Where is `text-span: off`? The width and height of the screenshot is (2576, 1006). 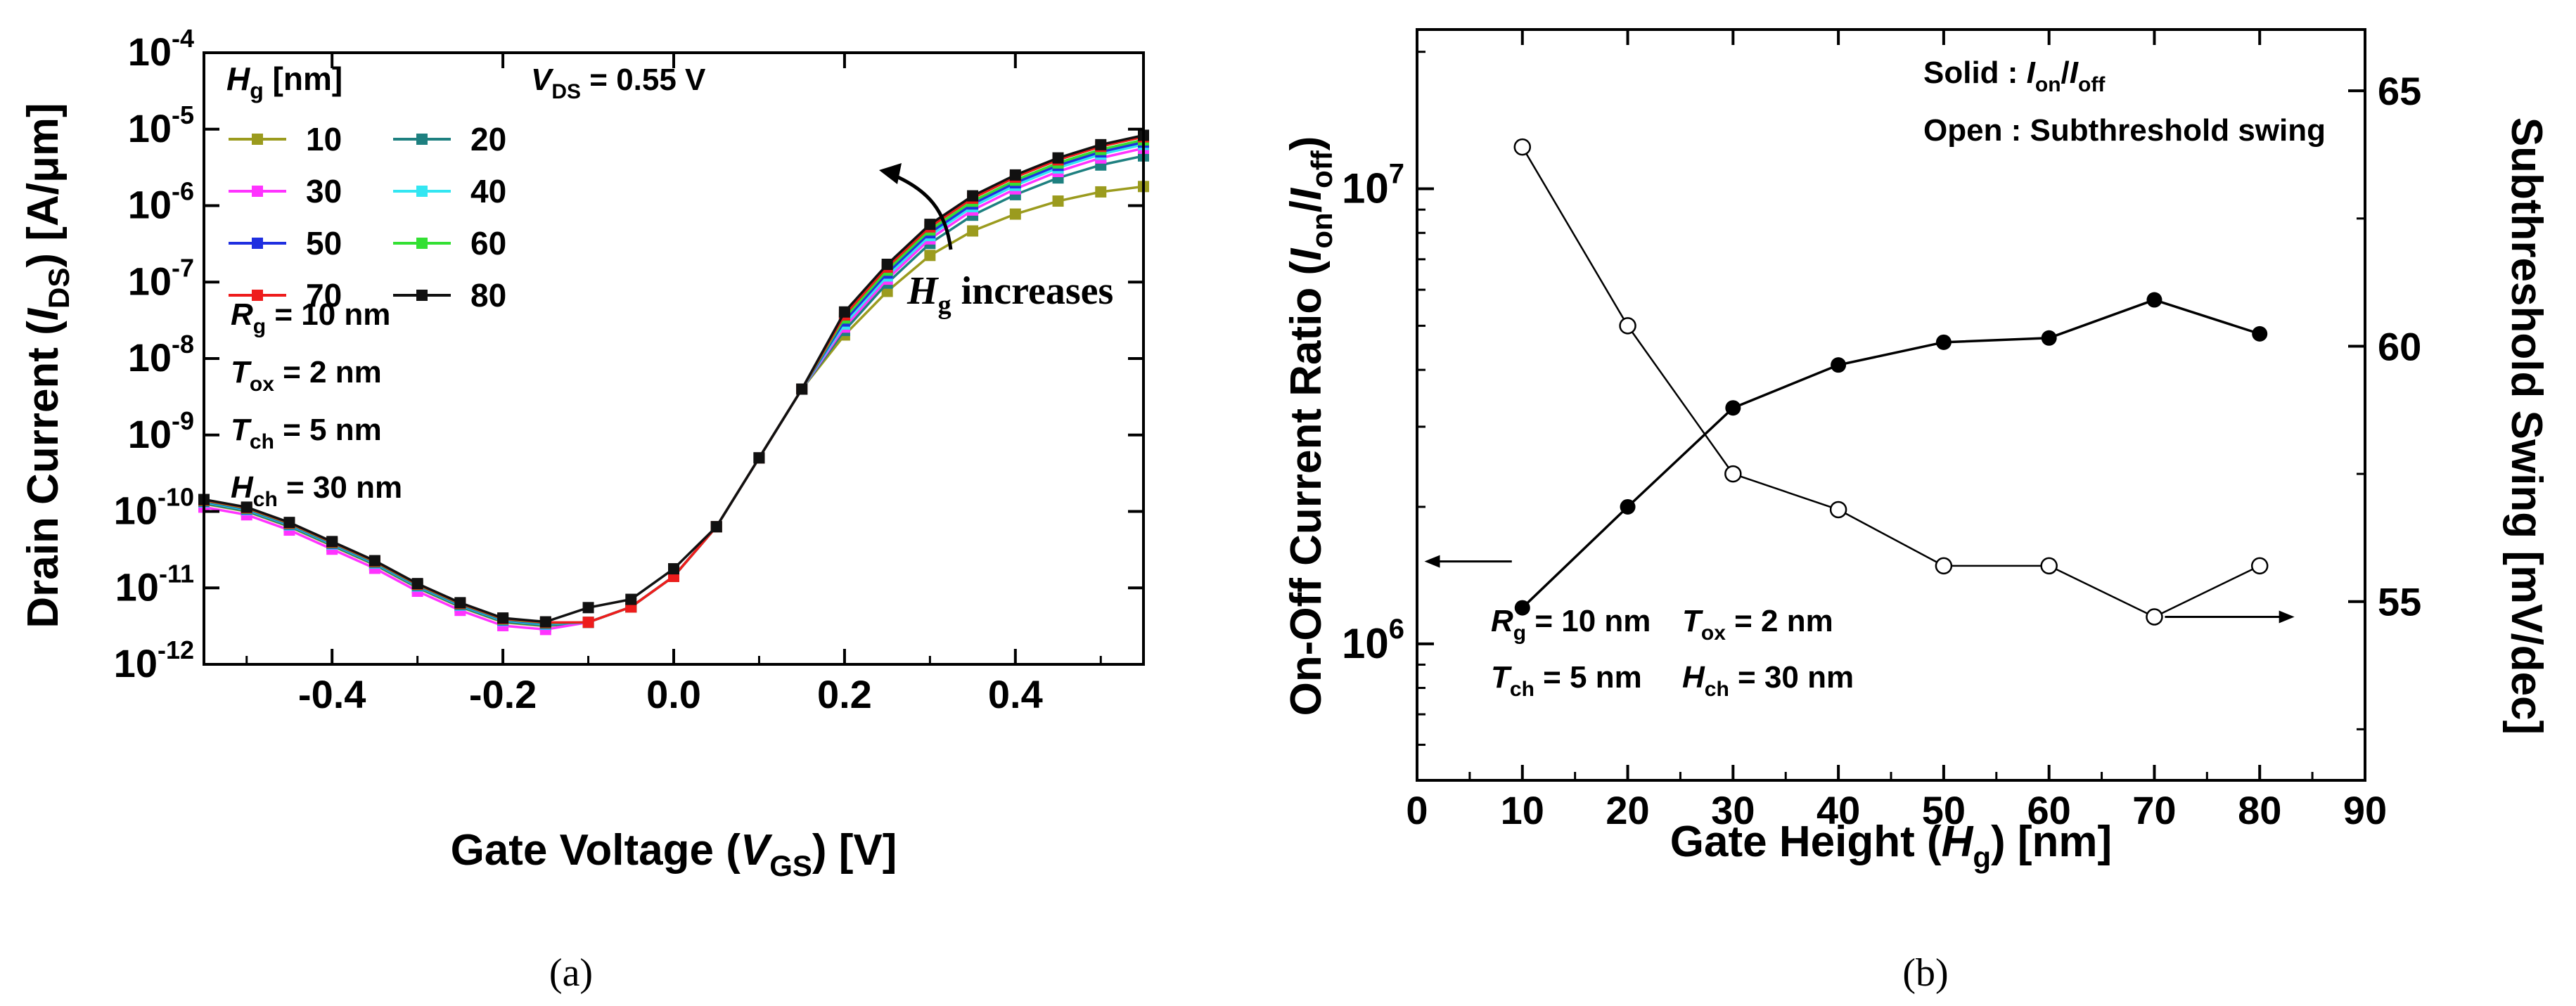
text-span: off is located at coordinates (2092, 84).